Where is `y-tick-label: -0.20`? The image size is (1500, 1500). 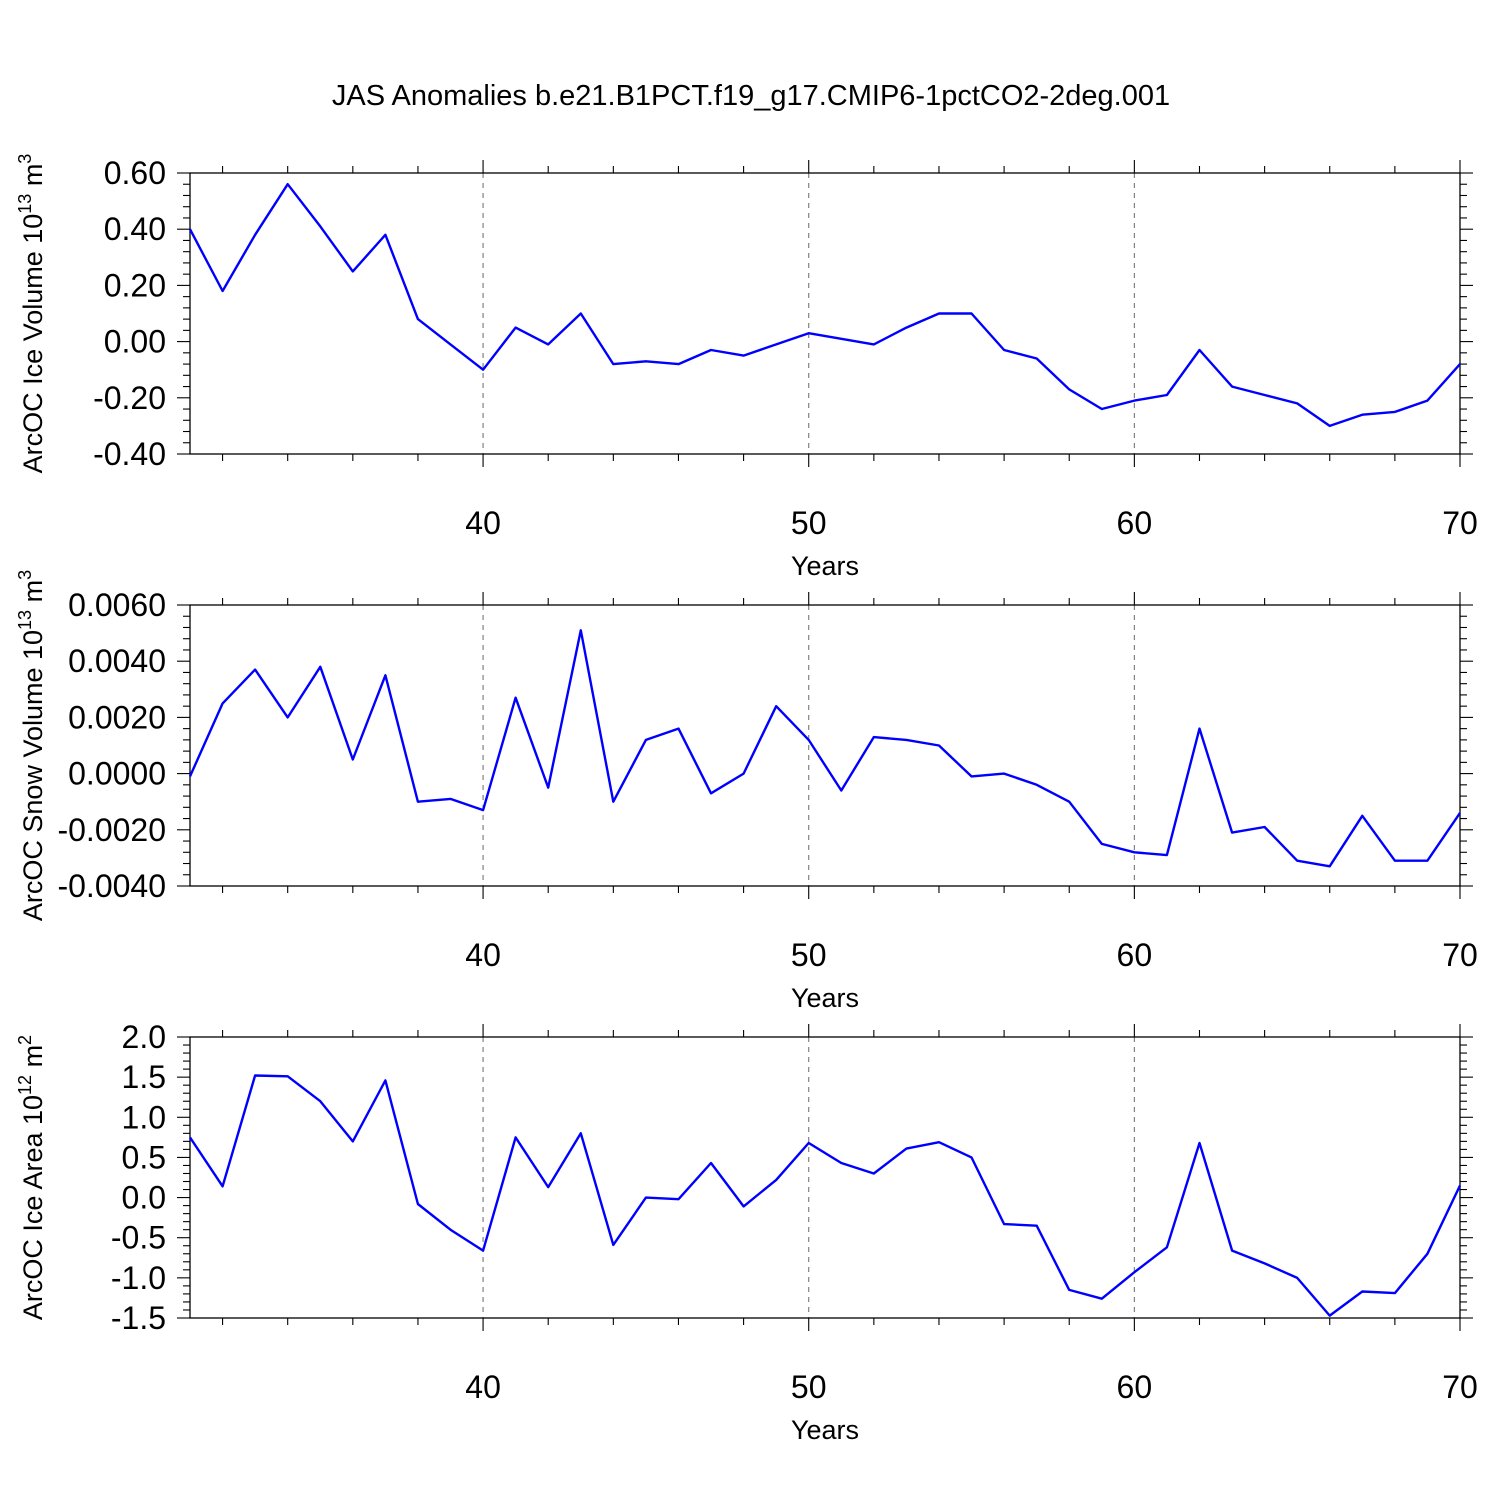
y-tick-label: -0.20 is located at coordinates (129, 398).